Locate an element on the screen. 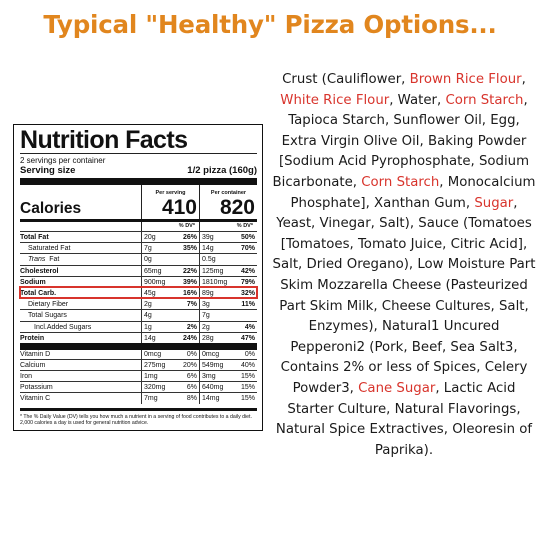 The width and height of the screenshot is (540, 540). nutrient-row: Calcium 275mg 20% 549mg 40% is located at coordinates (138, 364).